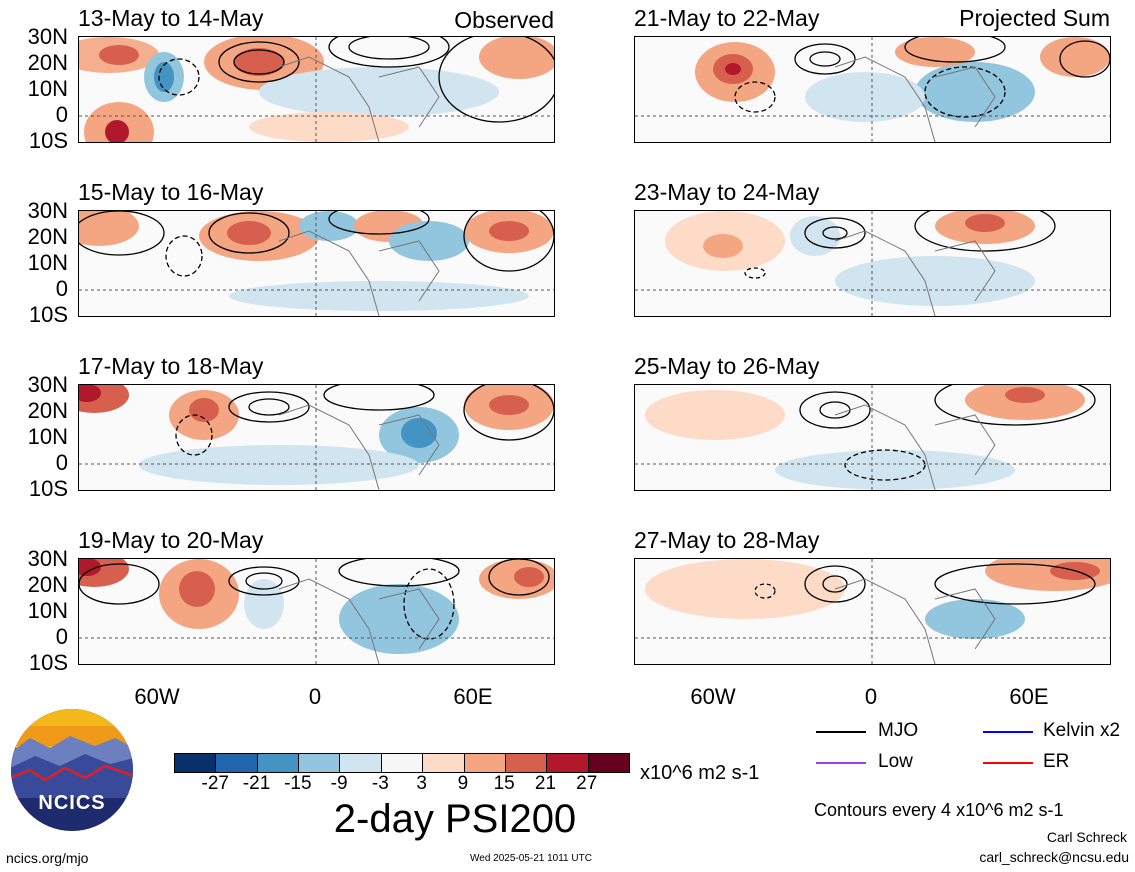 Image resolution: width=1135 pixels, height=872 pixels. Describe the element at coordinates (895, 761) in the screenshot. I see `legend-label-low: Low` at that location.